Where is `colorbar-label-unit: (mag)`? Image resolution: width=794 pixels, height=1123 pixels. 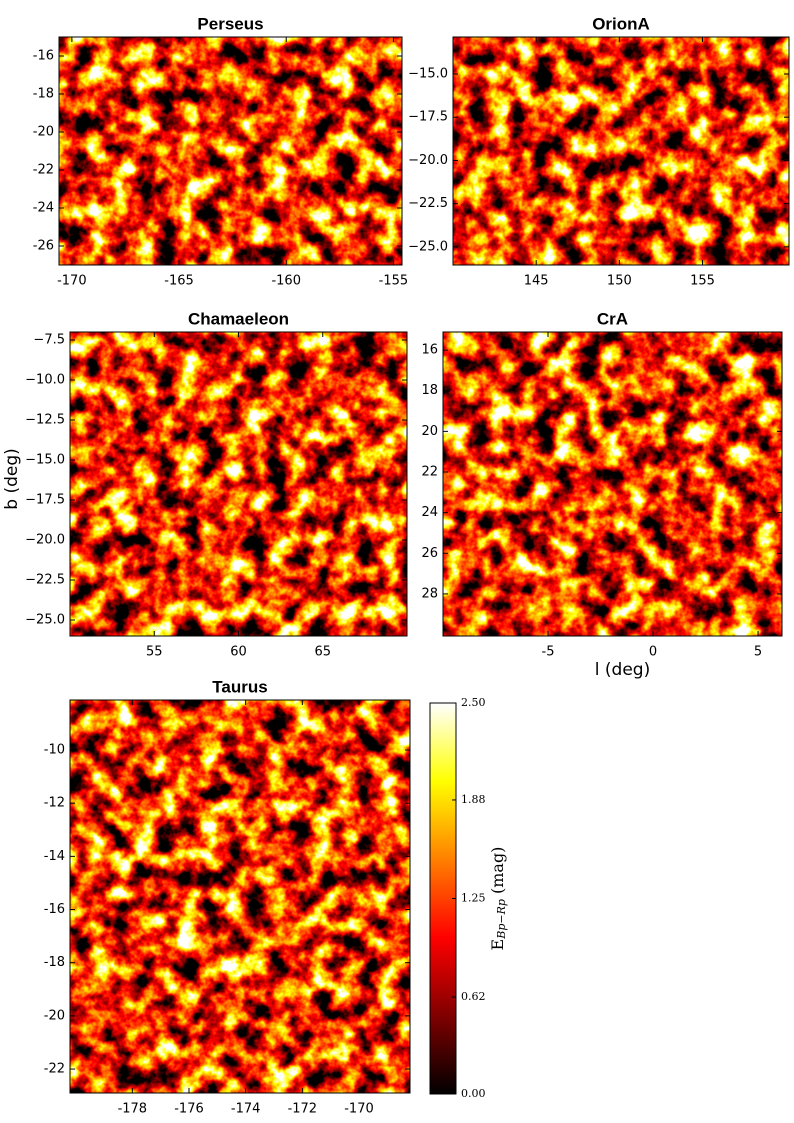
colorbar-label-unit: (mag) is located at coordinates (497, 873).